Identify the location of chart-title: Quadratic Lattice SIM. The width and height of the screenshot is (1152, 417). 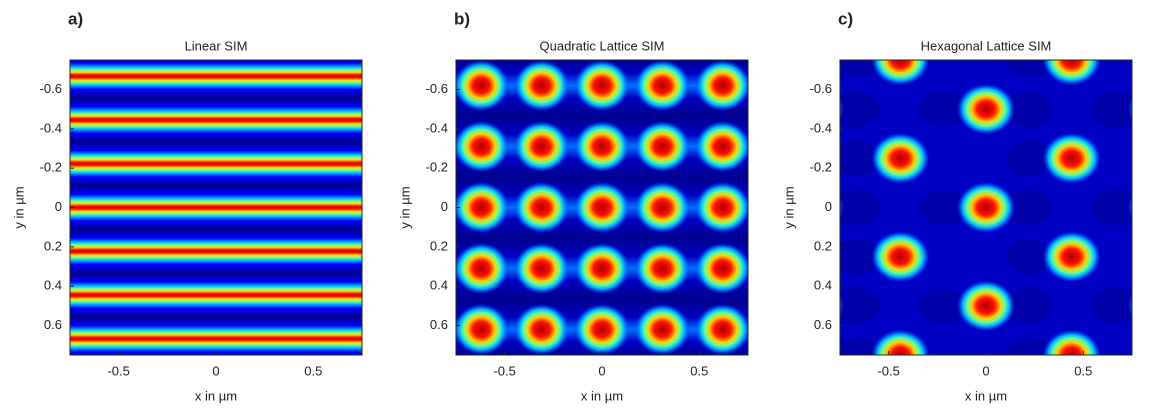
(602, 45).